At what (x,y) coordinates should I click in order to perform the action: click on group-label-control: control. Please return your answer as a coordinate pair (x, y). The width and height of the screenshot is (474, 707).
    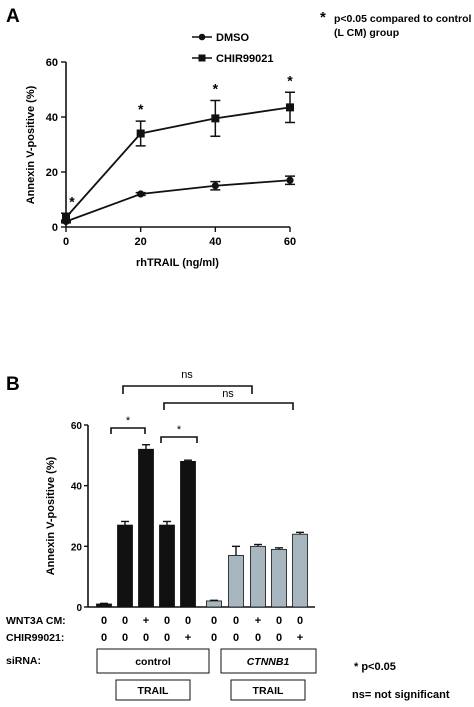
    Looking at the image, I should click on (153, 662).